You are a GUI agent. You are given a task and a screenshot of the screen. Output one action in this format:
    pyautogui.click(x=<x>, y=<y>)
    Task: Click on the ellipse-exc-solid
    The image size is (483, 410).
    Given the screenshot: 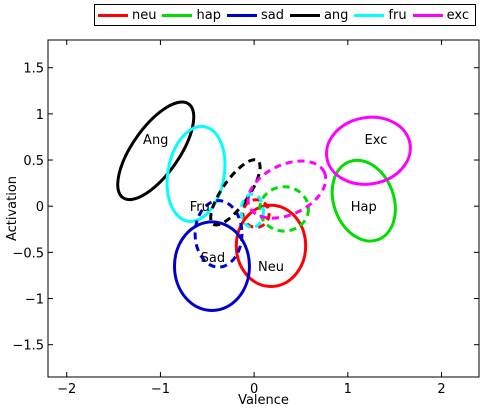 What is the action you would take?
    pyautogui.click(x=368, y=150)
    